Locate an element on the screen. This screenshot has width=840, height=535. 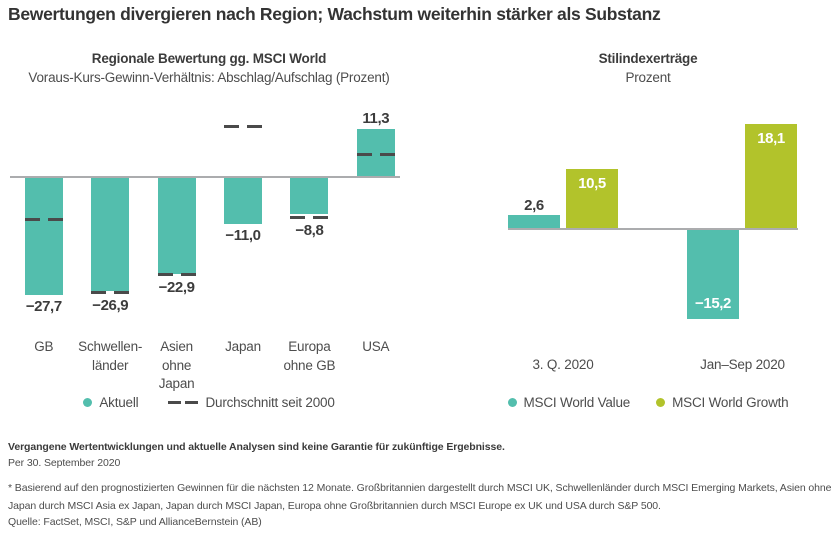
bar-japan is located at coordinates (243, 200).